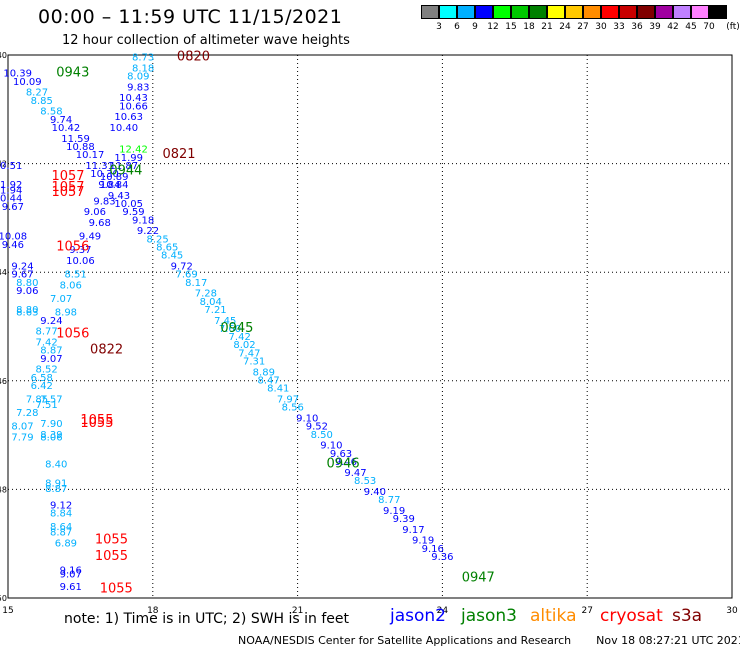  What do you see at coordinates (418, 616) in the screenshot?
I see `legend-satellite-jason2: jason2` at bounding box center [418, 616].